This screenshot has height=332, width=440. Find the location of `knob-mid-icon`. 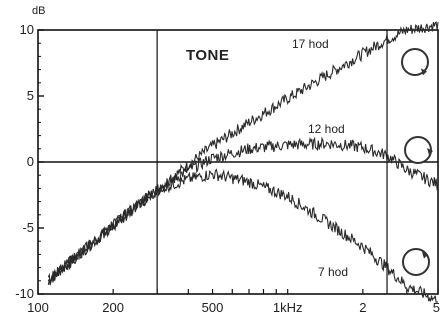

knob-mid-icon is located at coordinates (418, 150).